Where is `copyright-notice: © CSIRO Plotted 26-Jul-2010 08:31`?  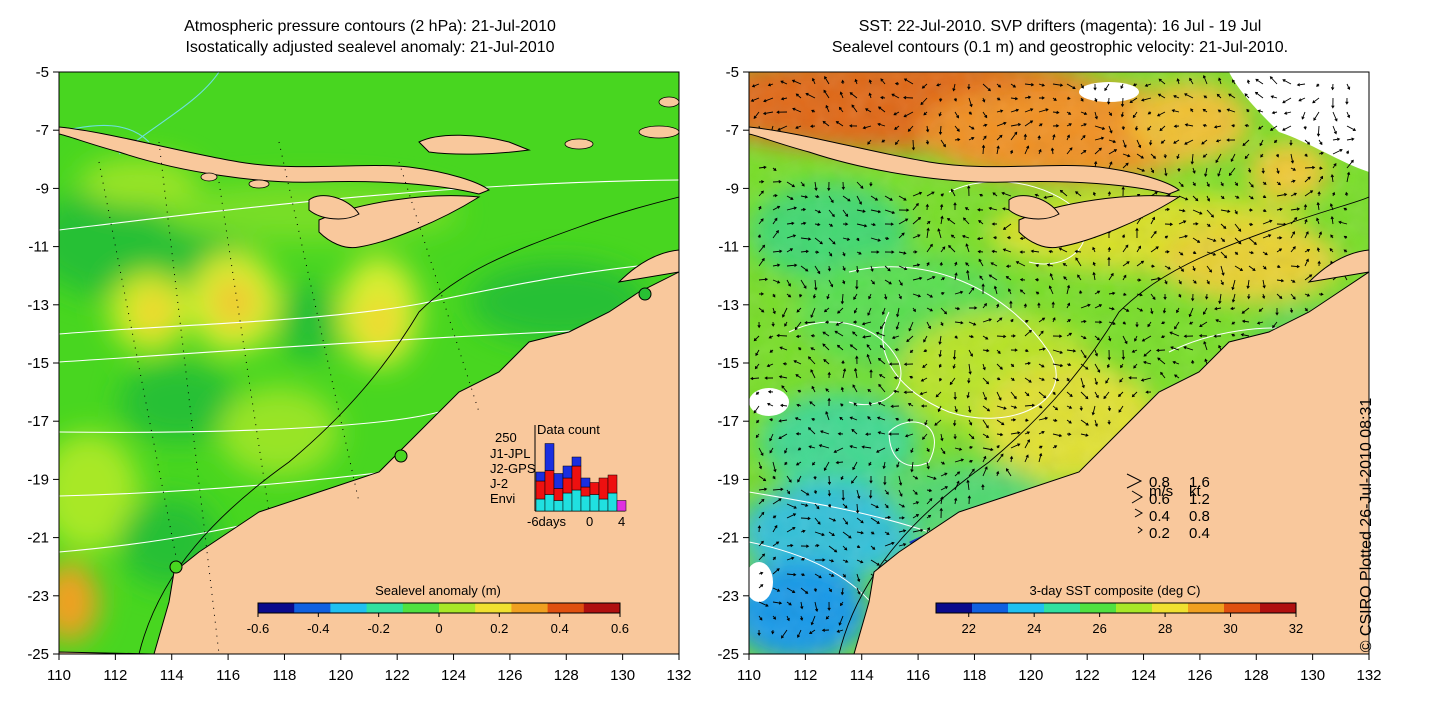 copyright-notice: © CSIRO Plotted 26-Jul-2010 08:31 is located at coordinates (1367, 525).